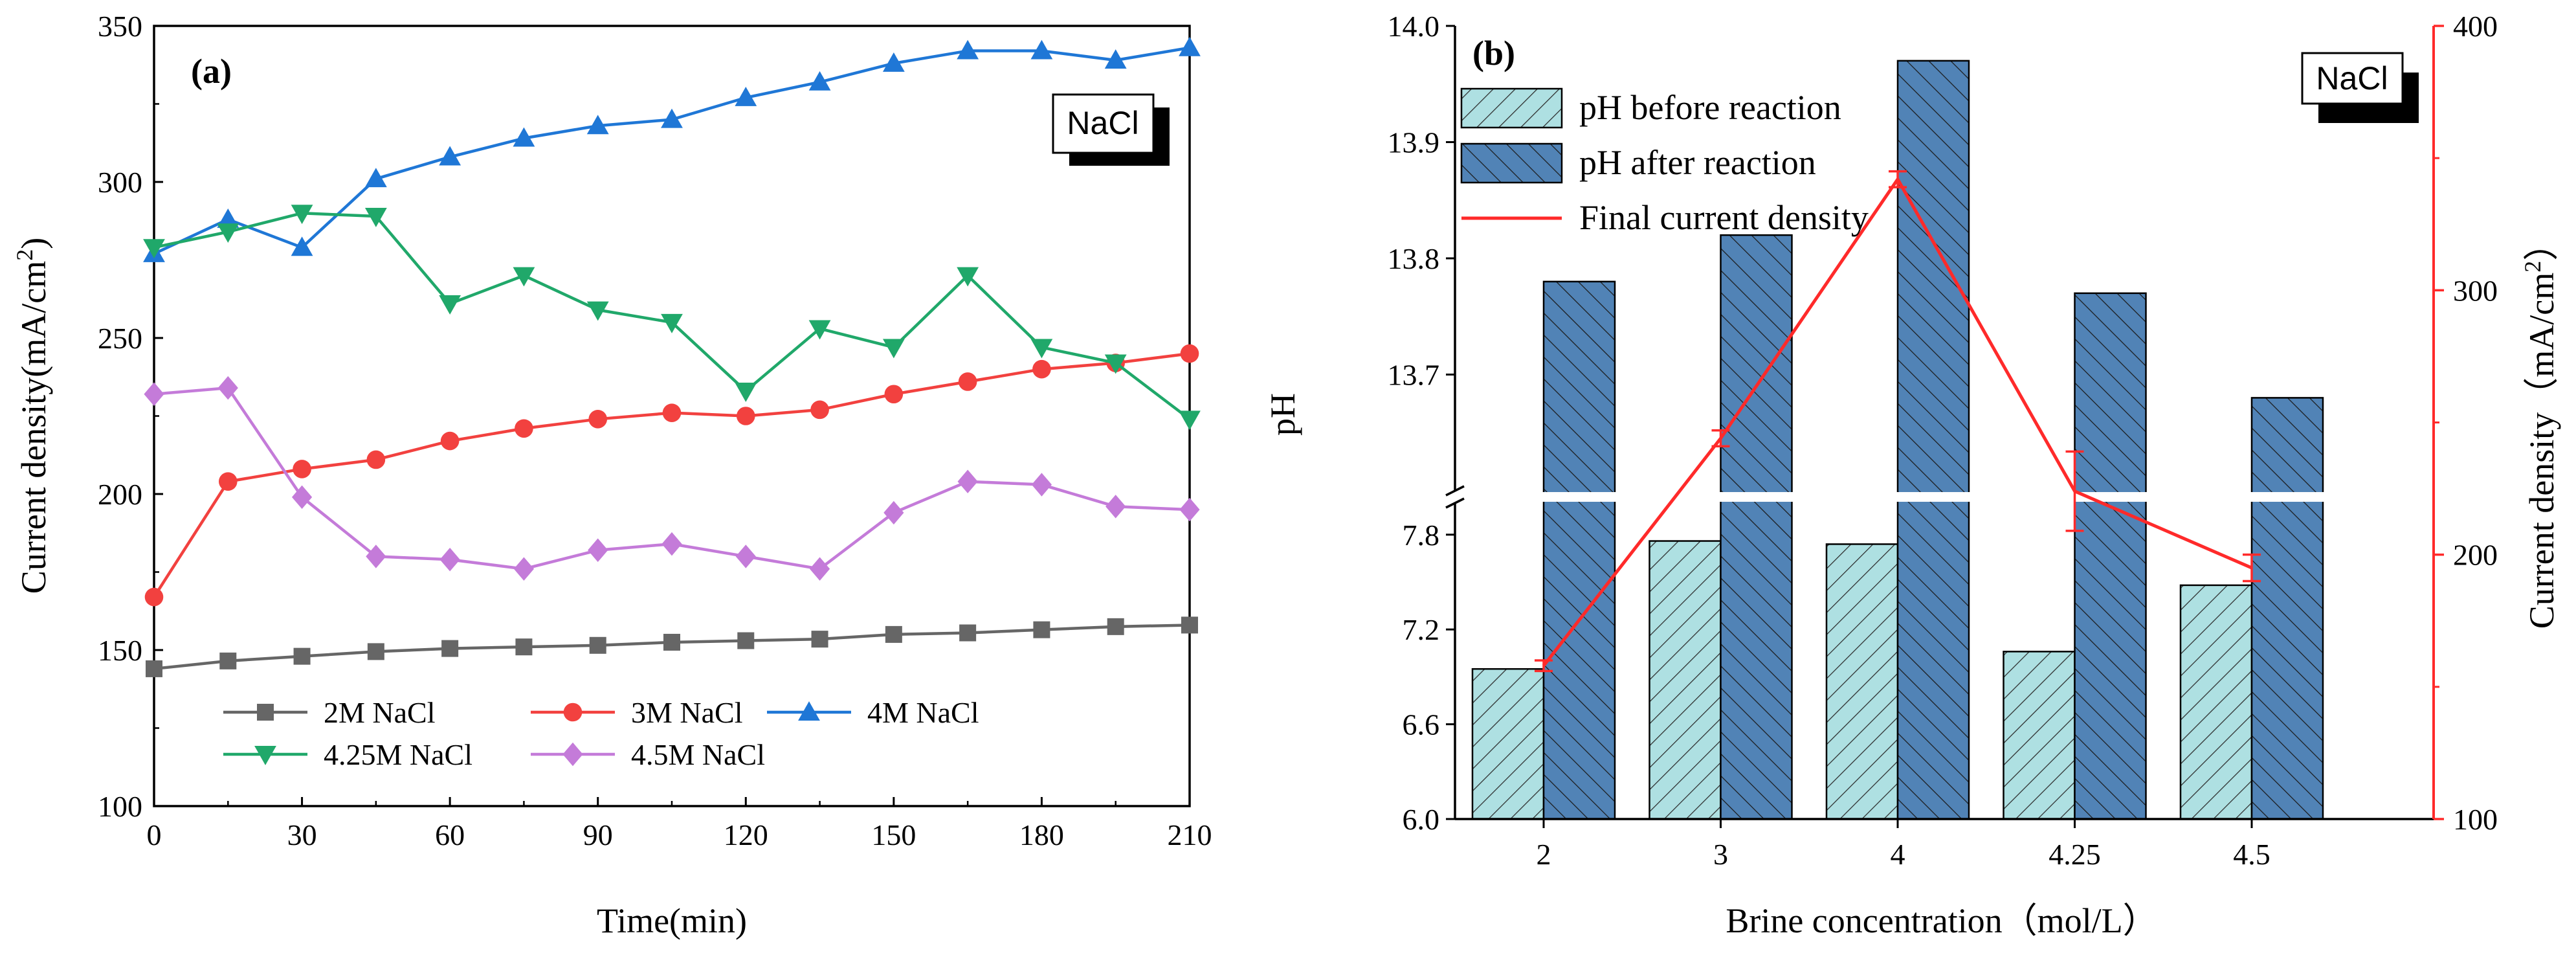 The image size is (2576, 955). Describe the element at coordinates (120, 338) in the screenshot. I see `y-tick-label: 250` at that location.